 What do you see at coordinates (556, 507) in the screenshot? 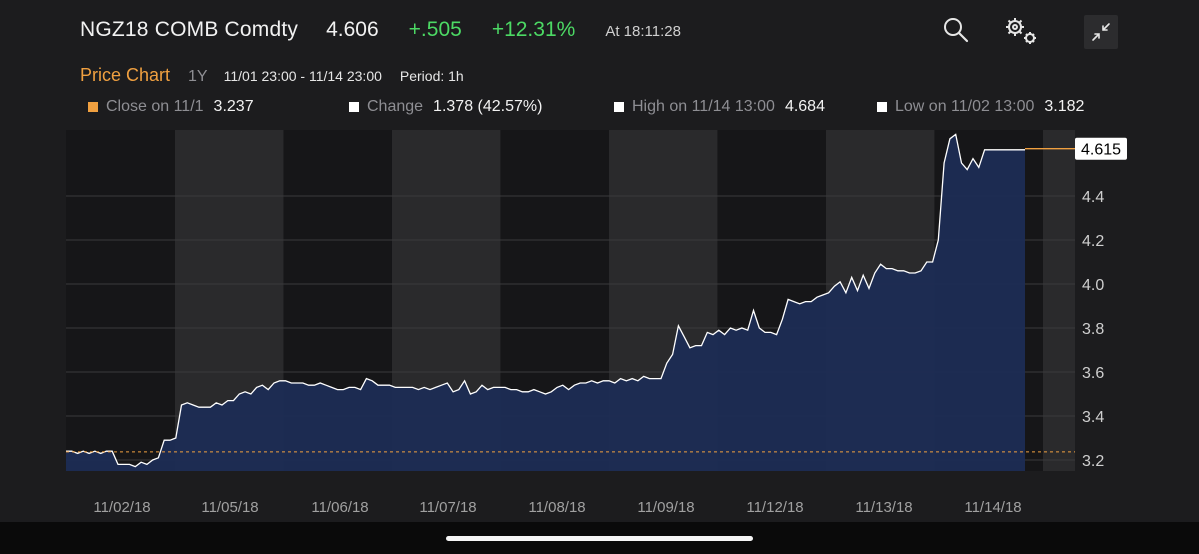
I see `x-tick-label: 11/08/18` at bounding box center [556, 507].